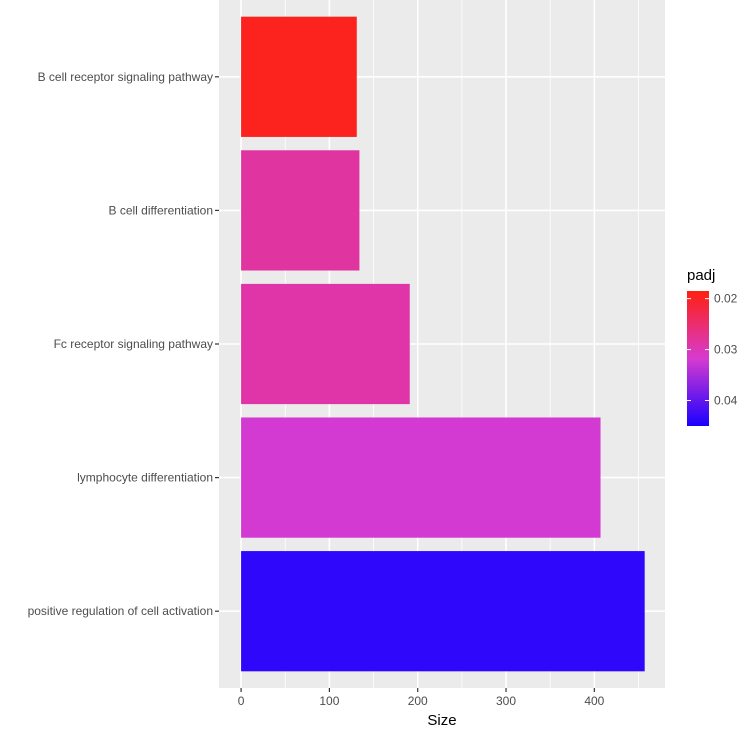 This screenshot has width=750, height=730. I want to click on x-tick-label: 300, so click(506, 701).